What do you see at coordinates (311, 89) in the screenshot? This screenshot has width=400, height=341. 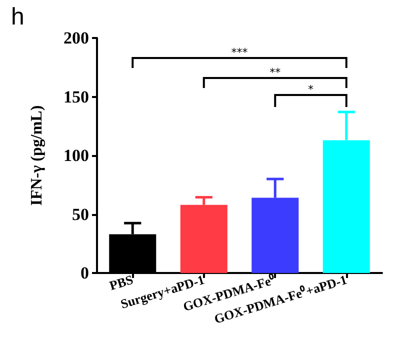 I see `annotation: *` at bounding box center [311, 89].